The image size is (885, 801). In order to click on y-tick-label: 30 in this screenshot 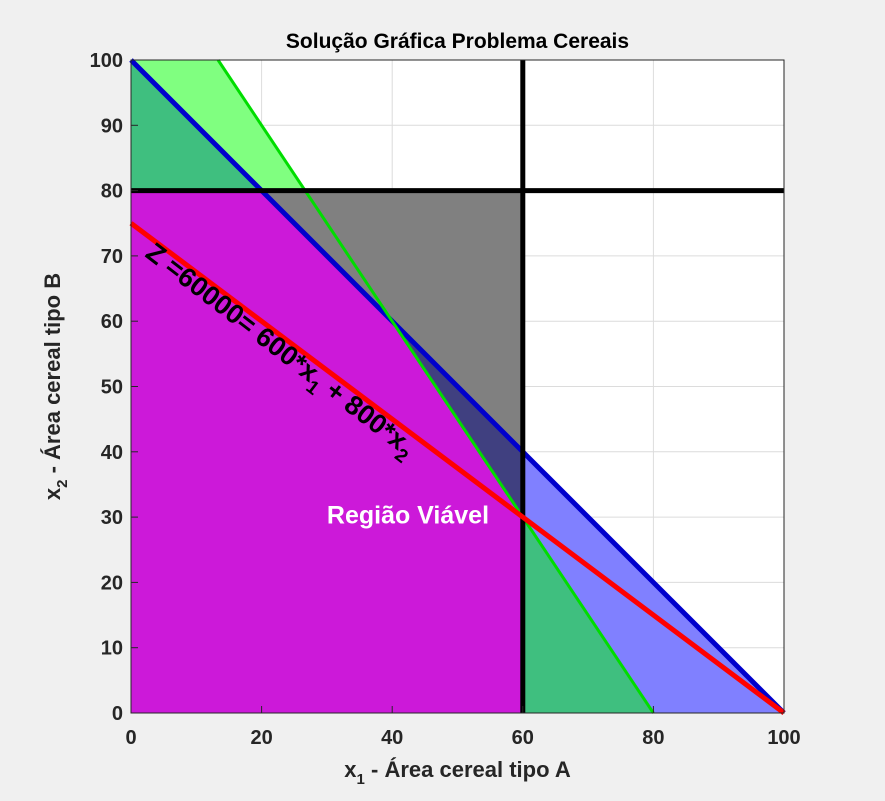, I will do `click(112, 518)`.